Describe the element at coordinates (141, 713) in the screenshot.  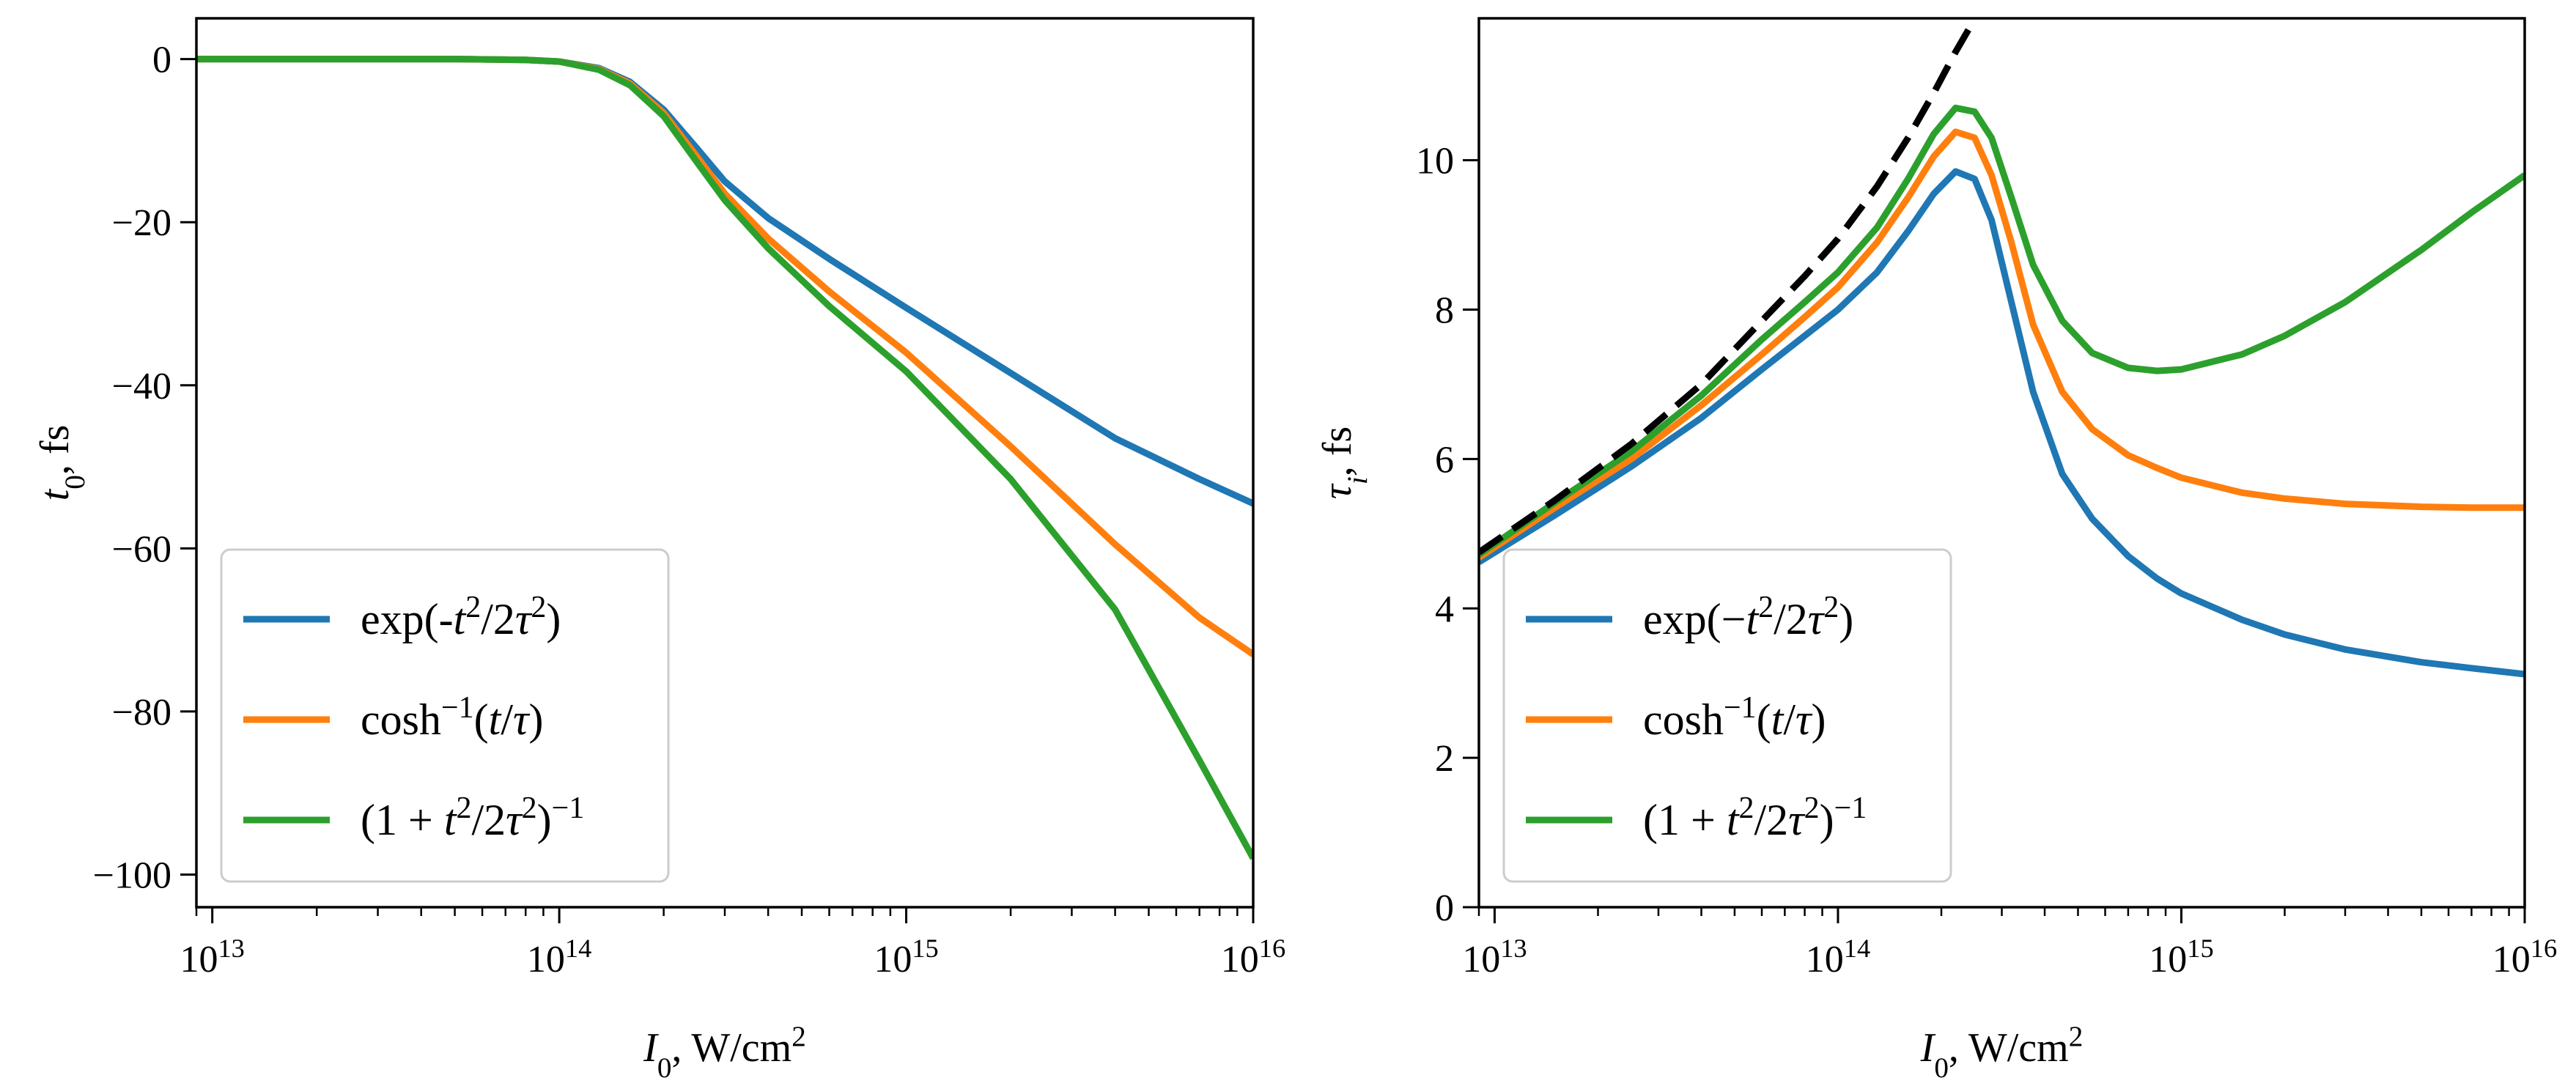
I see `left-y-tick-label: −80` at that location.